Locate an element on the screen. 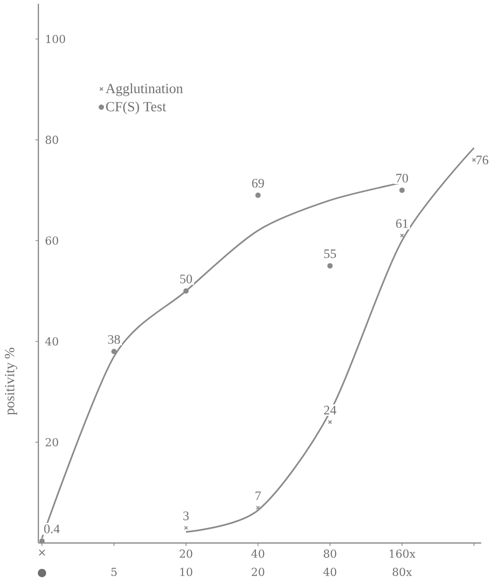  y-axis-title: positivity % is located at coordinates (11, 381).